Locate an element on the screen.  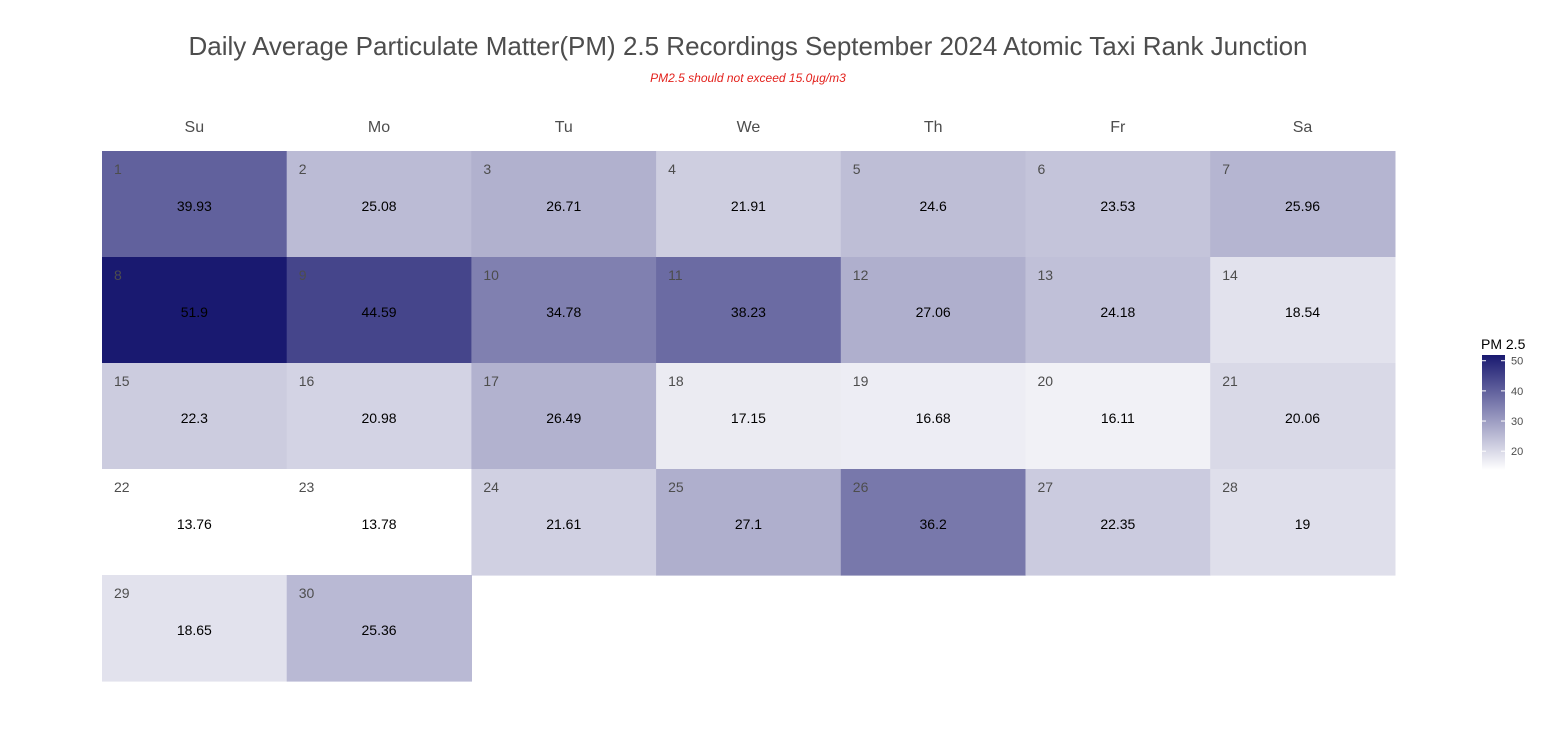
color-legend: PM 2.5 20 30 40 50 is located at coordinates (1503, 403).